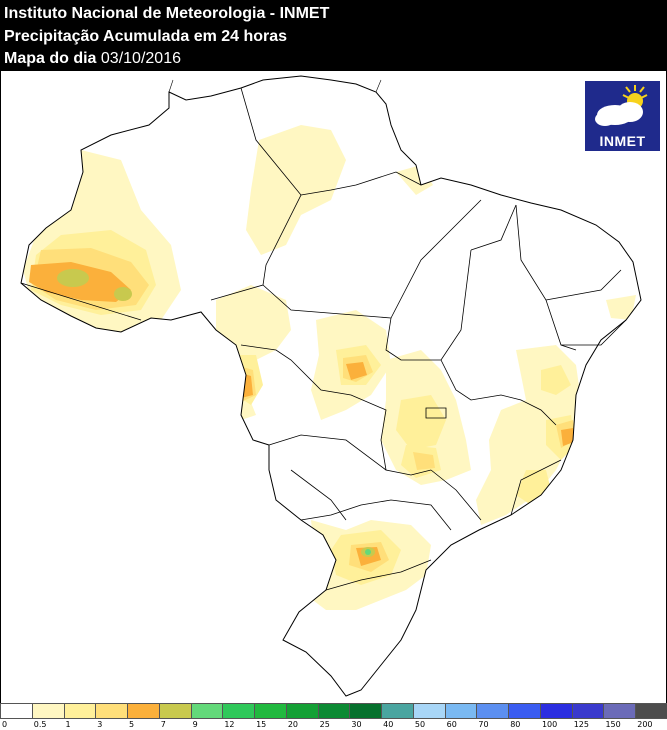  What do you see at coordinates (140, 58) in the screenshot?
I see `map-date: 03/10/2016` at bounding box center [140, 58].